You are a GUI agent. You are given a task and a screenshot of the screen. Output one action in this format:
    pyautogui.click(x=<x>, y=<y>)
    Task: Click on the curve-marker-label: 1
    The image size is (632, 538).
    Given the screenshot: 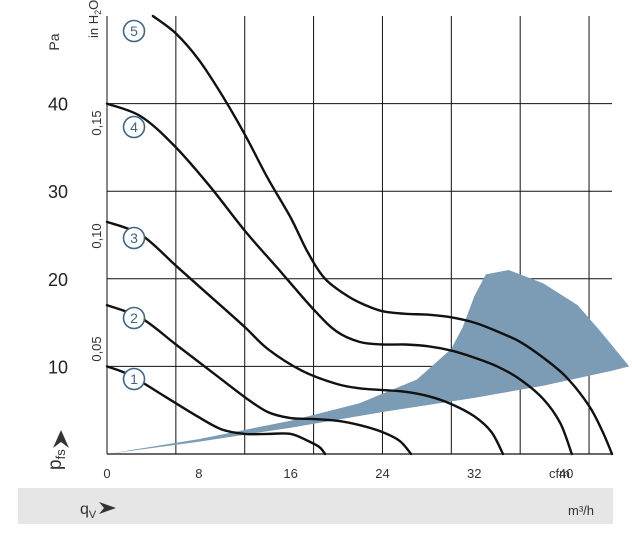 What is the action you would take?
    pyautogui.click(x=134, y=379)
    